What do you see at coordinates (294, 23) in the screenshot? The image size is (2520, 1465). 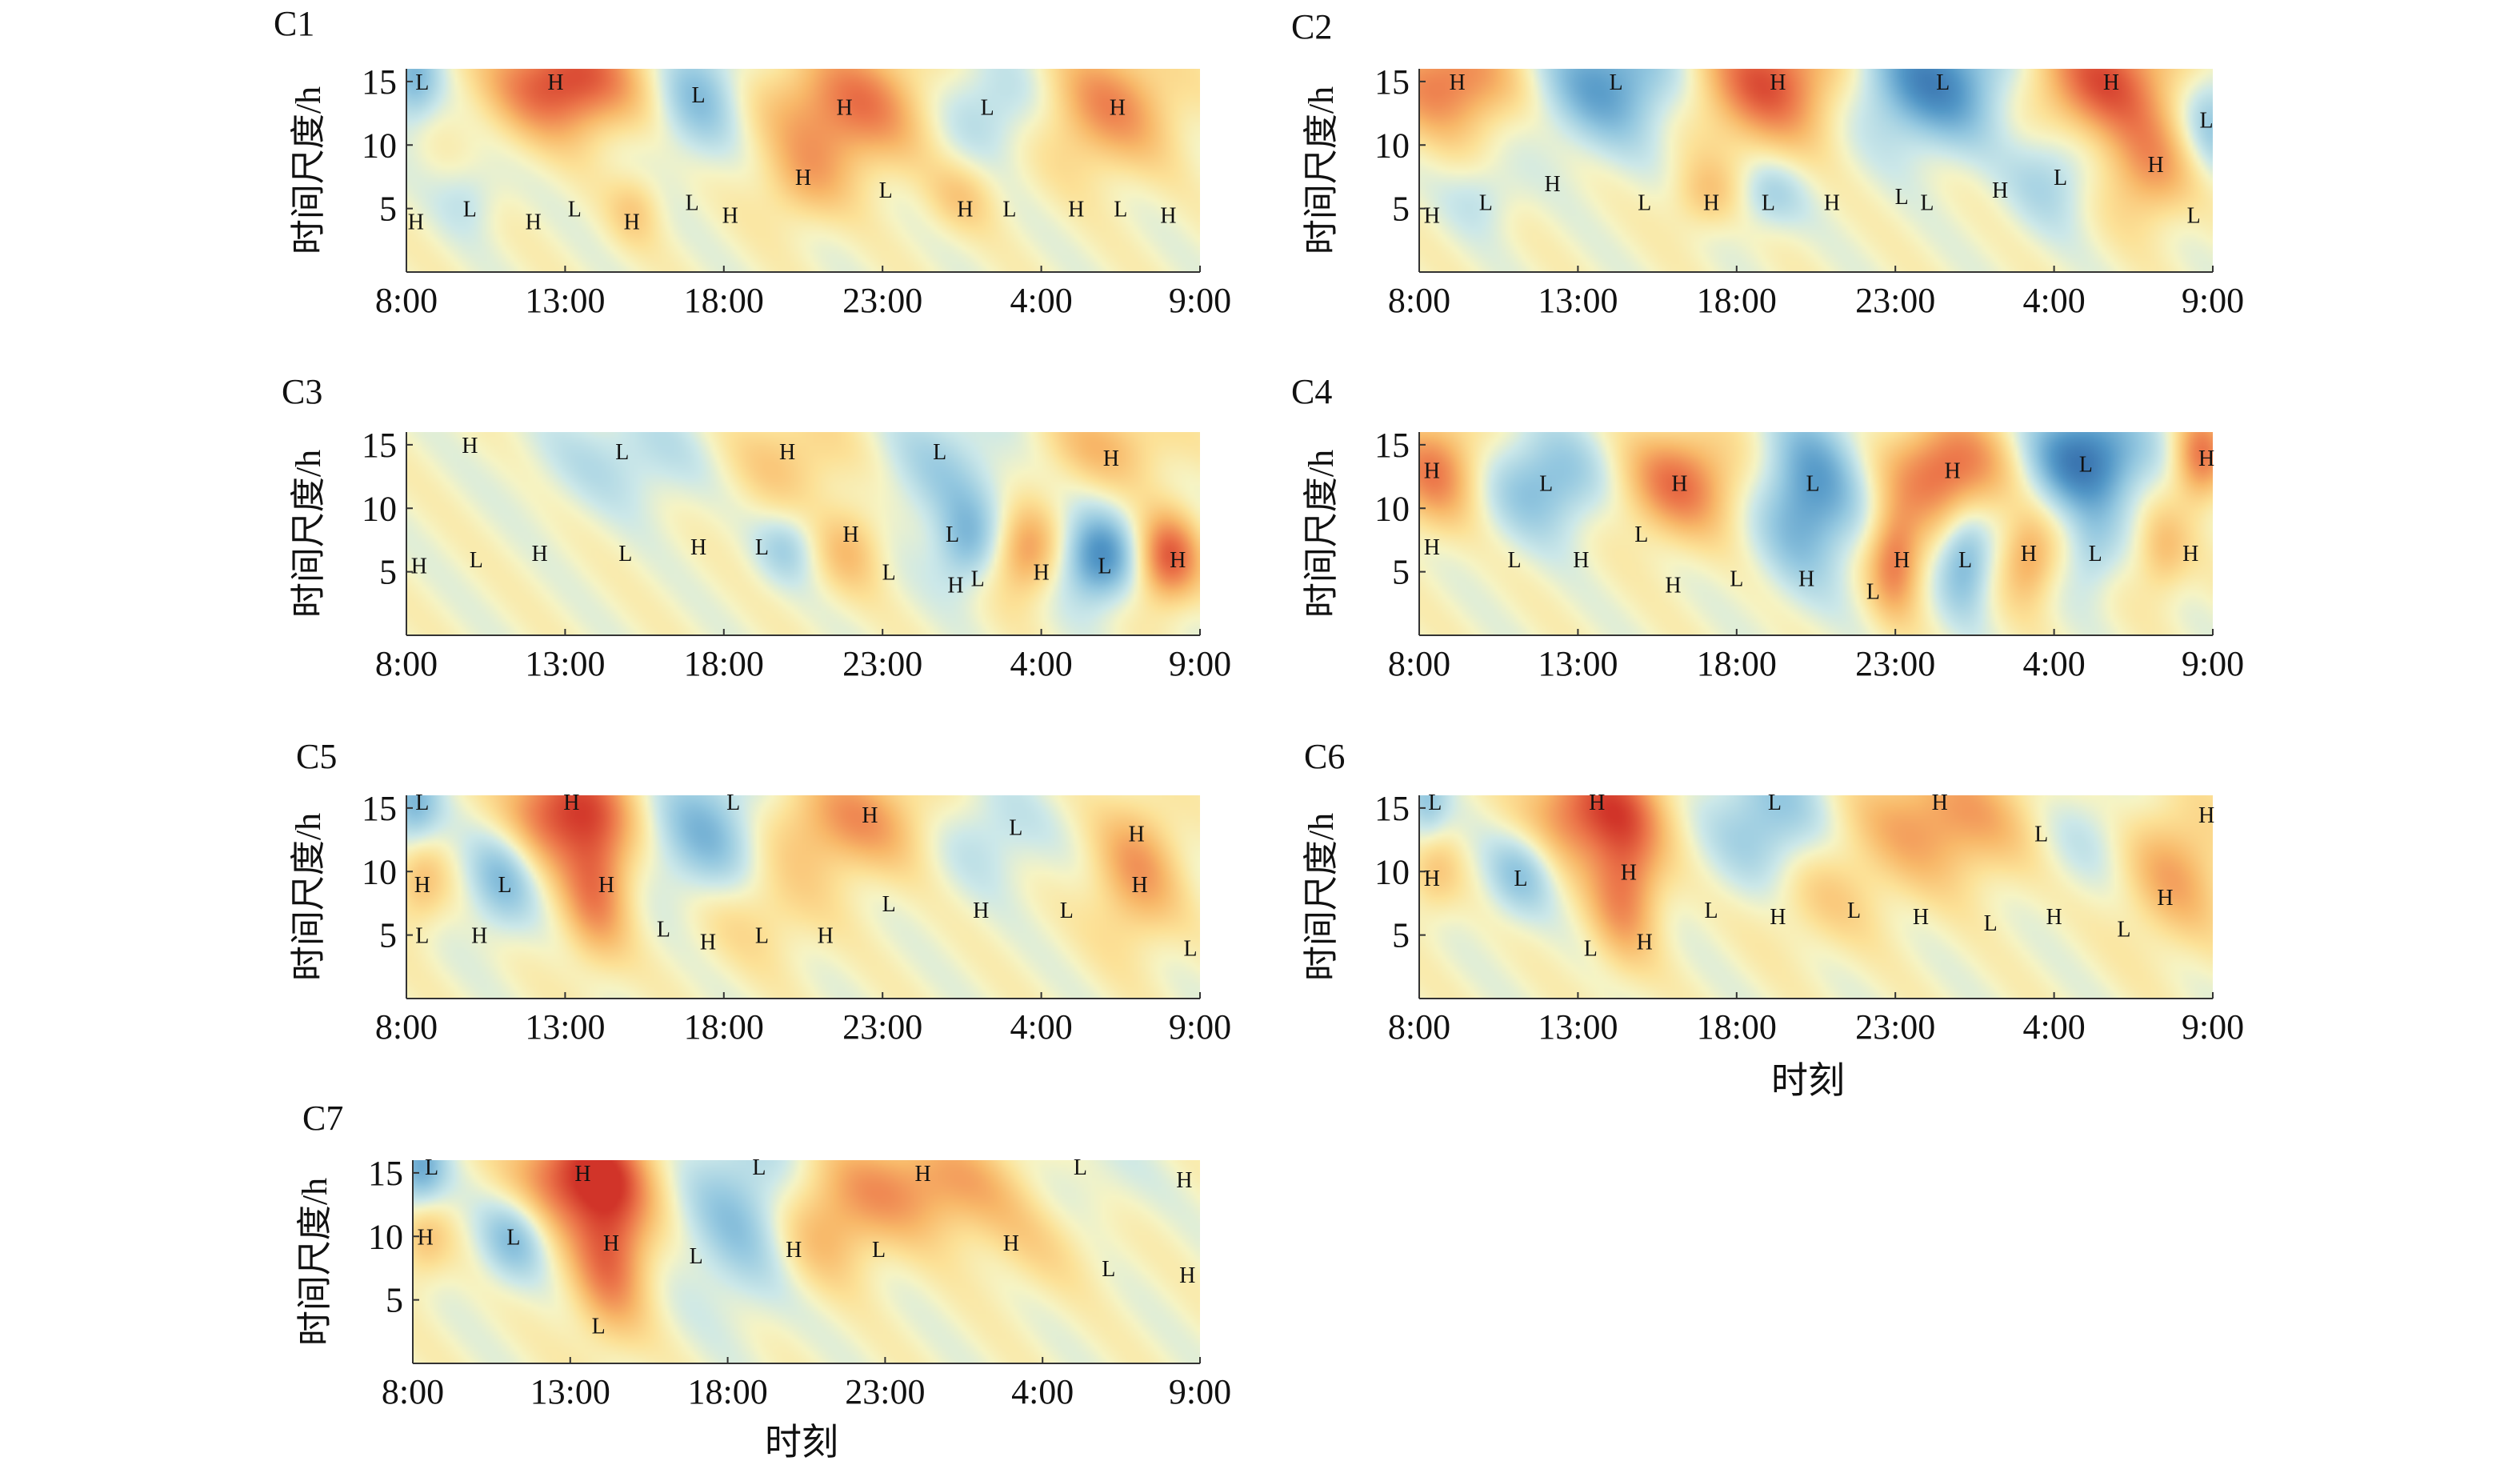 I see `panel-label: C1` at bounding box center [294, 23].